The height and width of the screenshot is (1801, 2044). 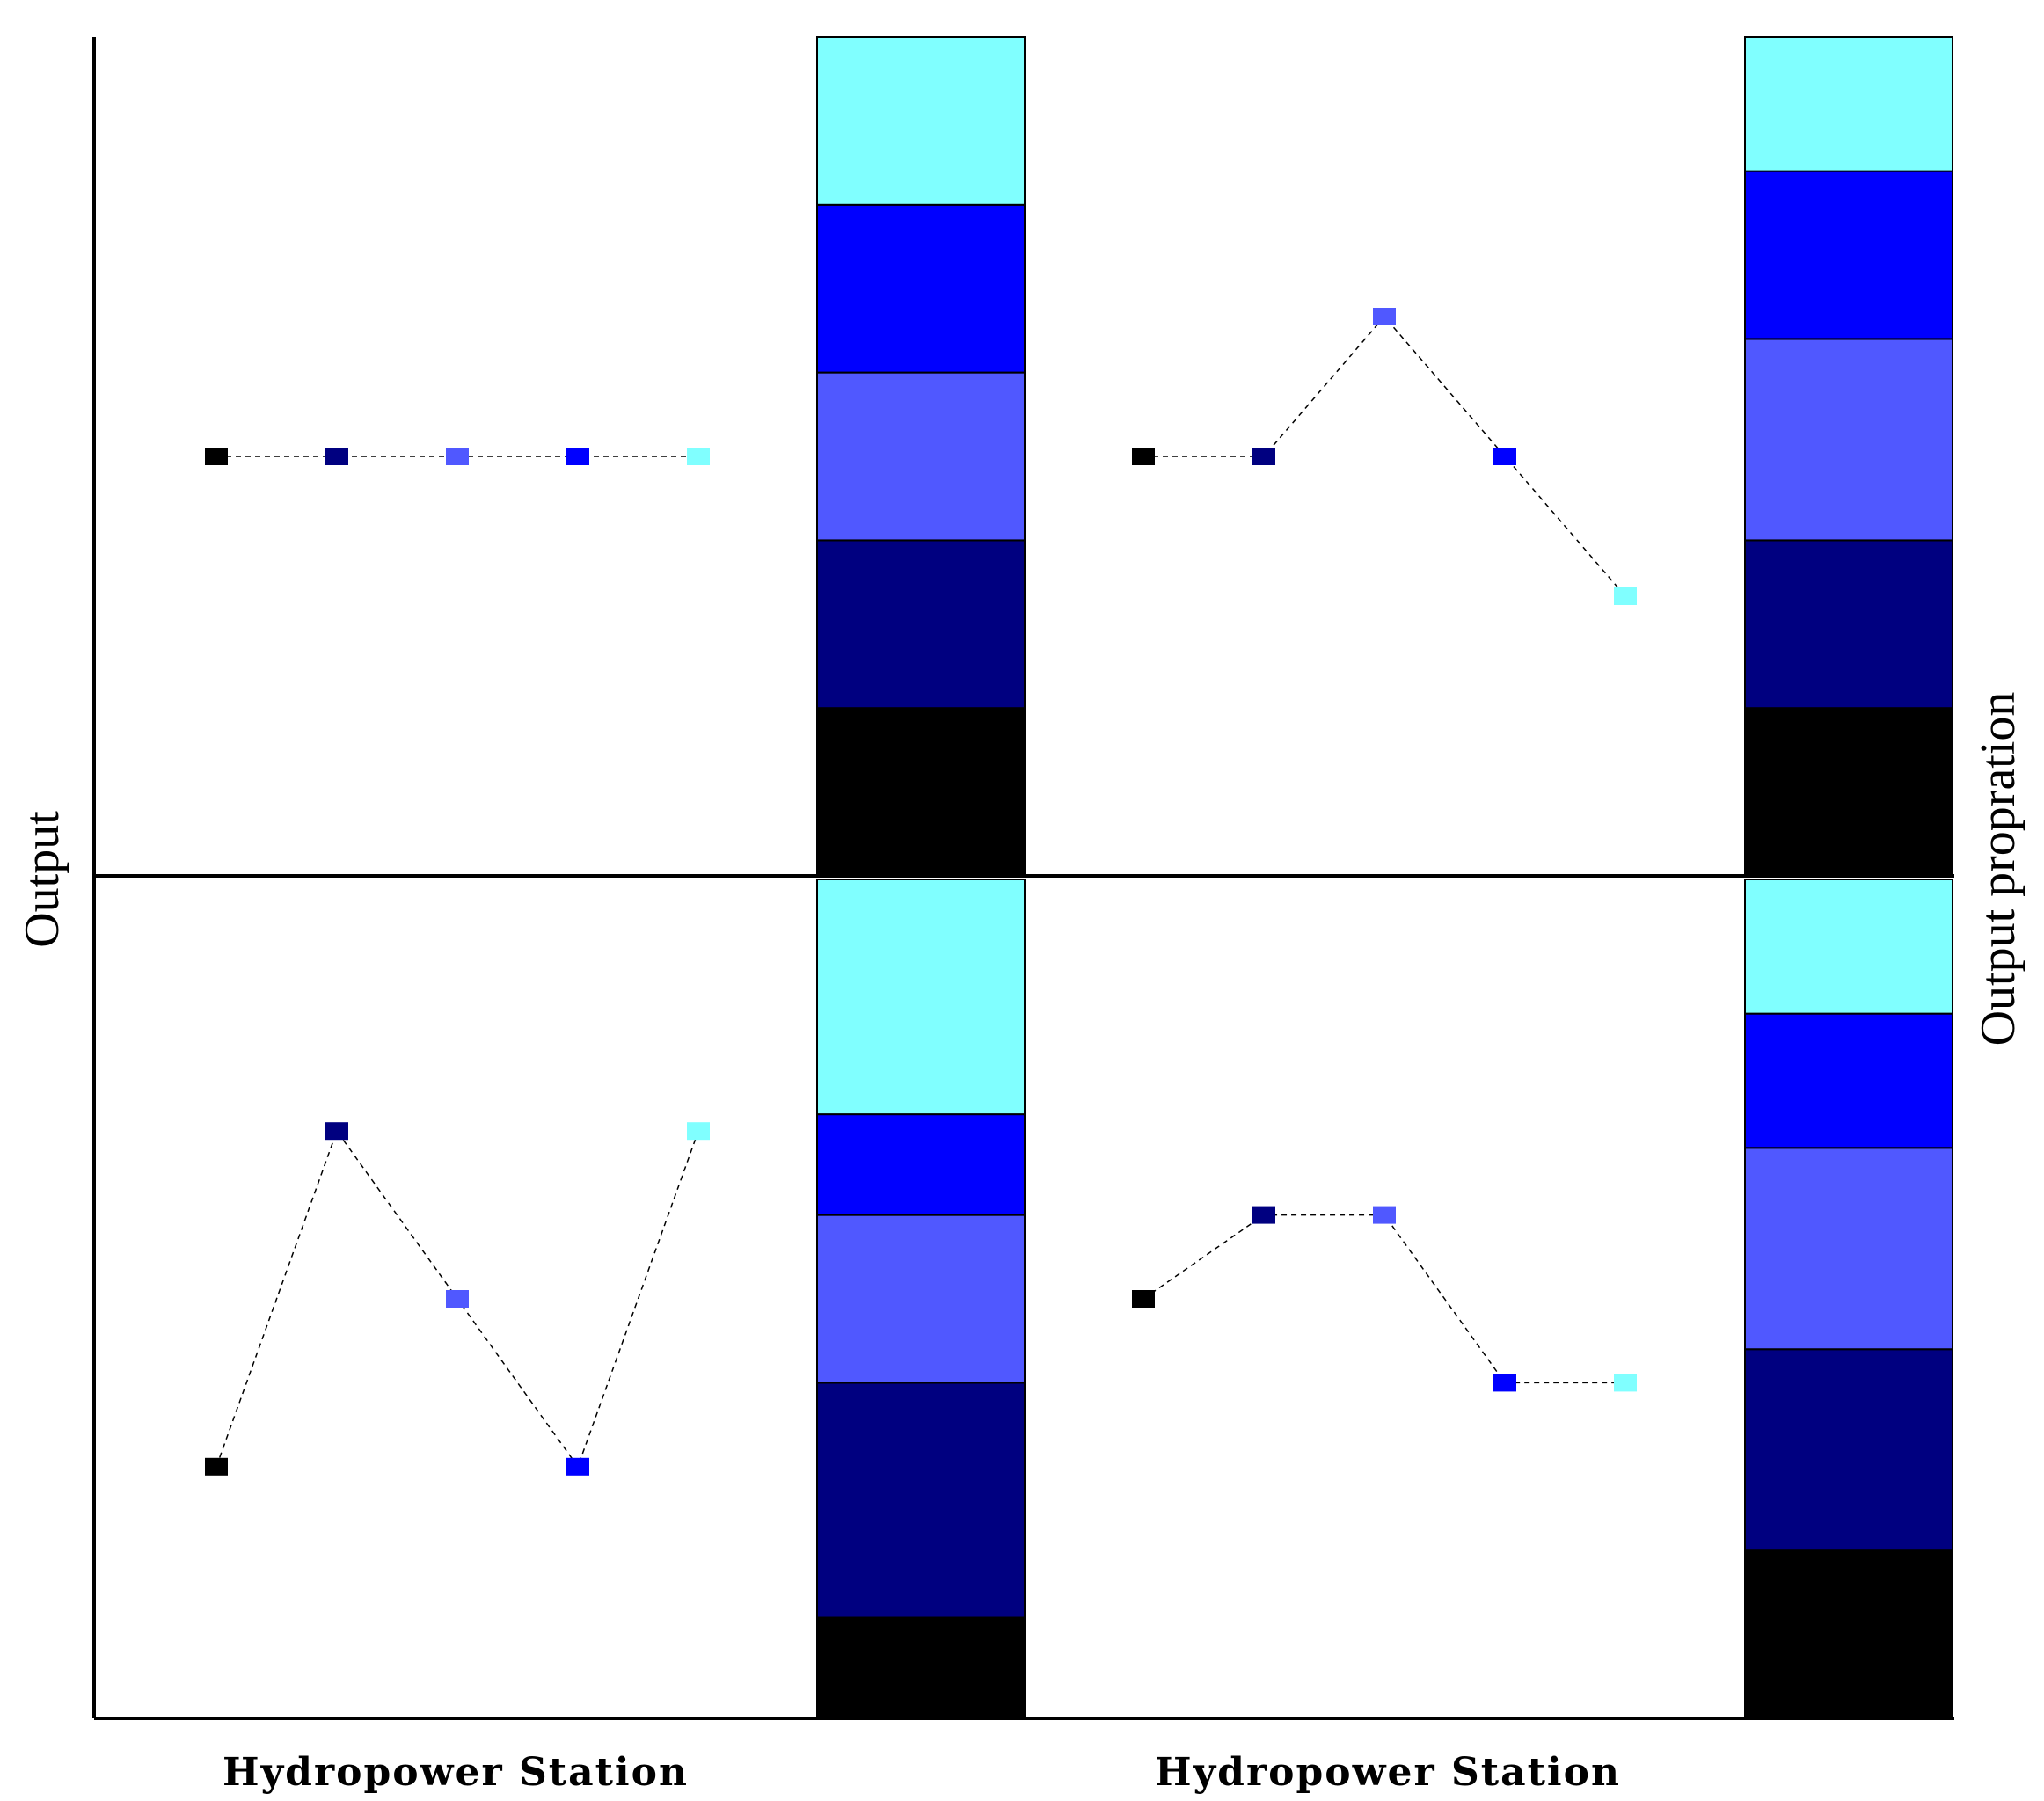 What do you see at coordinates (42, 880) in the screenshot?
I see `y-axis-label-left: Output` at bounding box center [42, 880].